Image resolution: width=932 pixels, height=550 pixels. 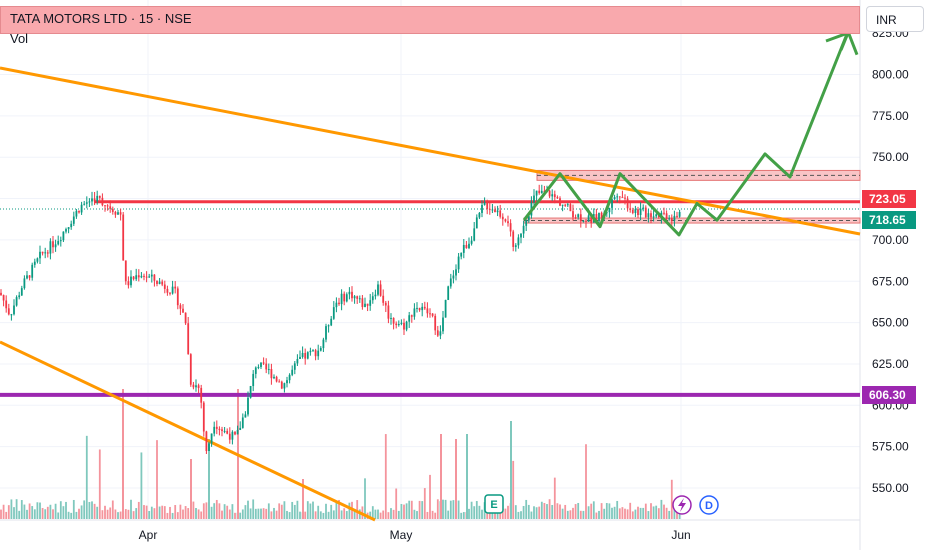 I want to click on split-badge: D, so click(x=709, y=505).